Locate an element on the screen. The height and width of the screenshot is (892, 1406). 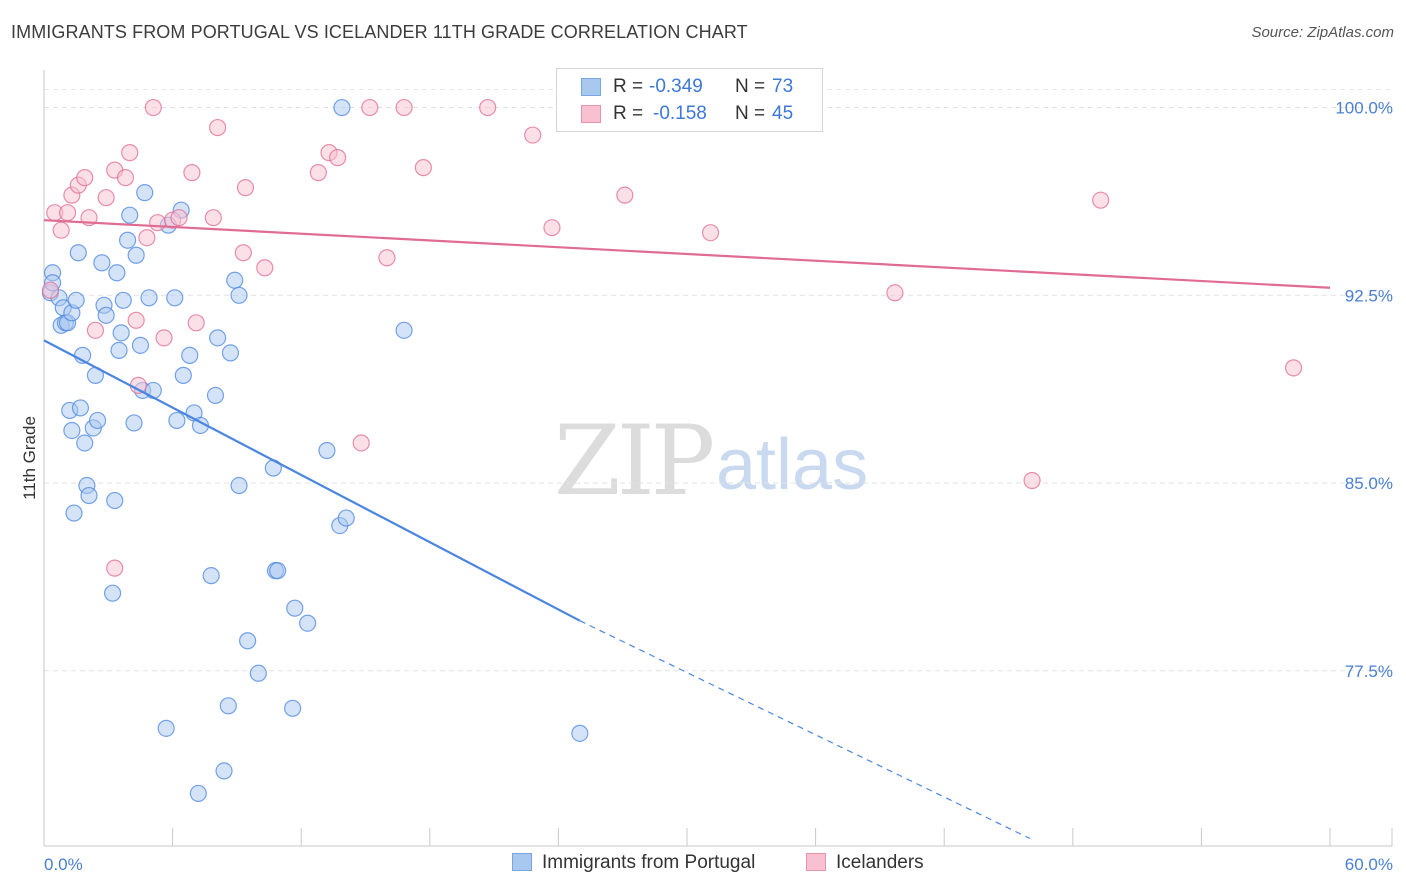
y-tick-label: 85.0% is located at coordinates (1369, 483).